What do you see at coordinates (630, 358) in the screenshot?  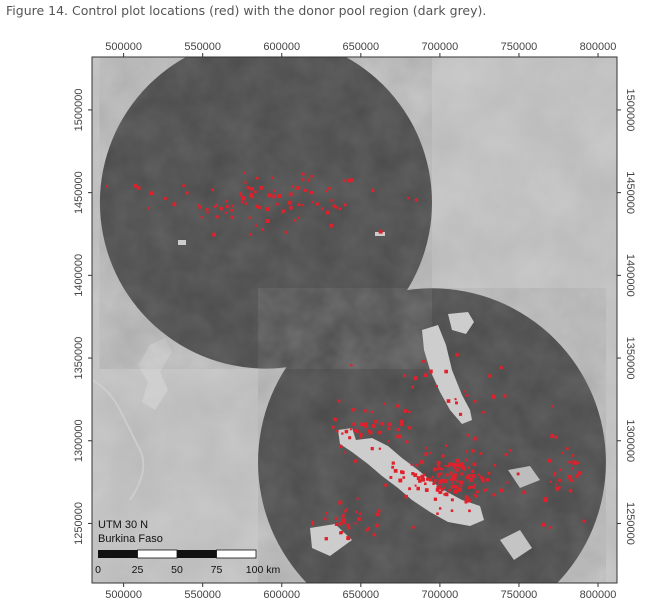 I see `y-tick-label-right: 1350000` at bounding box center [630, 358].